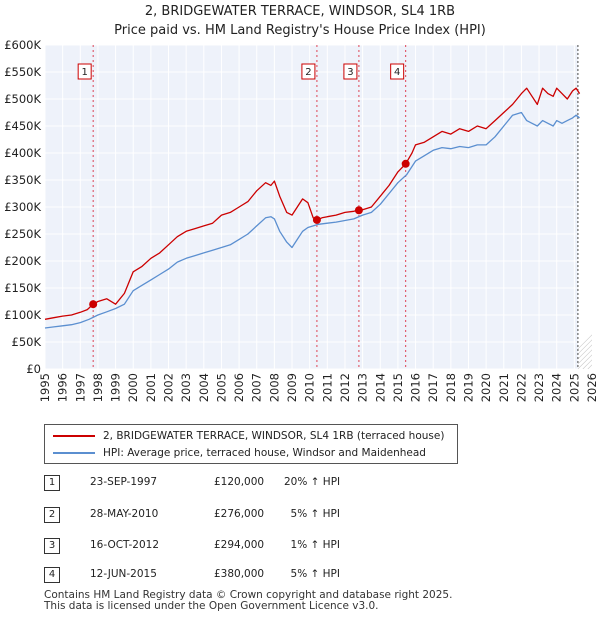 Image resolution: width=600 pixels, height=620 pixels. I want to click on sale-date: 16-OCT-2012, so click(124, 545).